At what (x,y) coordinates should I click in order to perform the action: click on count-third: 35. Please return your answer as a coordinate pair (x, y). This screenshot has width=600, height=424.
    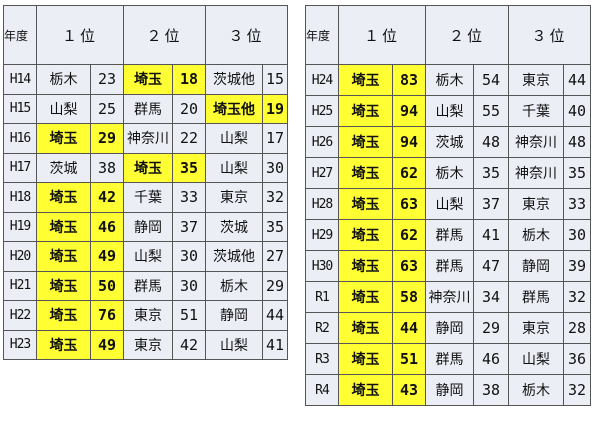
    Looking at the image, I should click on (577, 173).